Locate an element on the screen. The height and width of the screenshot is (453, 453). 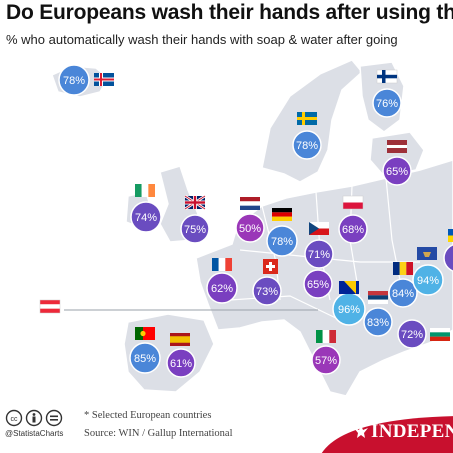
land-baltics is located at coordinates (397, 154).